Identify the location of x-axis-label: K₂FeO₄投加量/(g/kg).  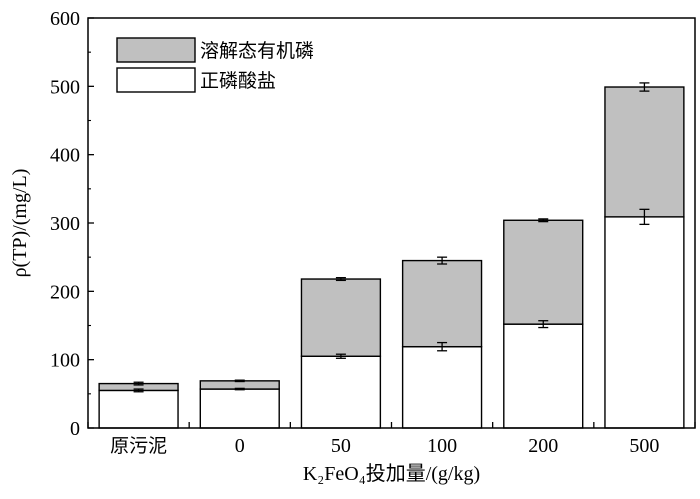
(391, 473).